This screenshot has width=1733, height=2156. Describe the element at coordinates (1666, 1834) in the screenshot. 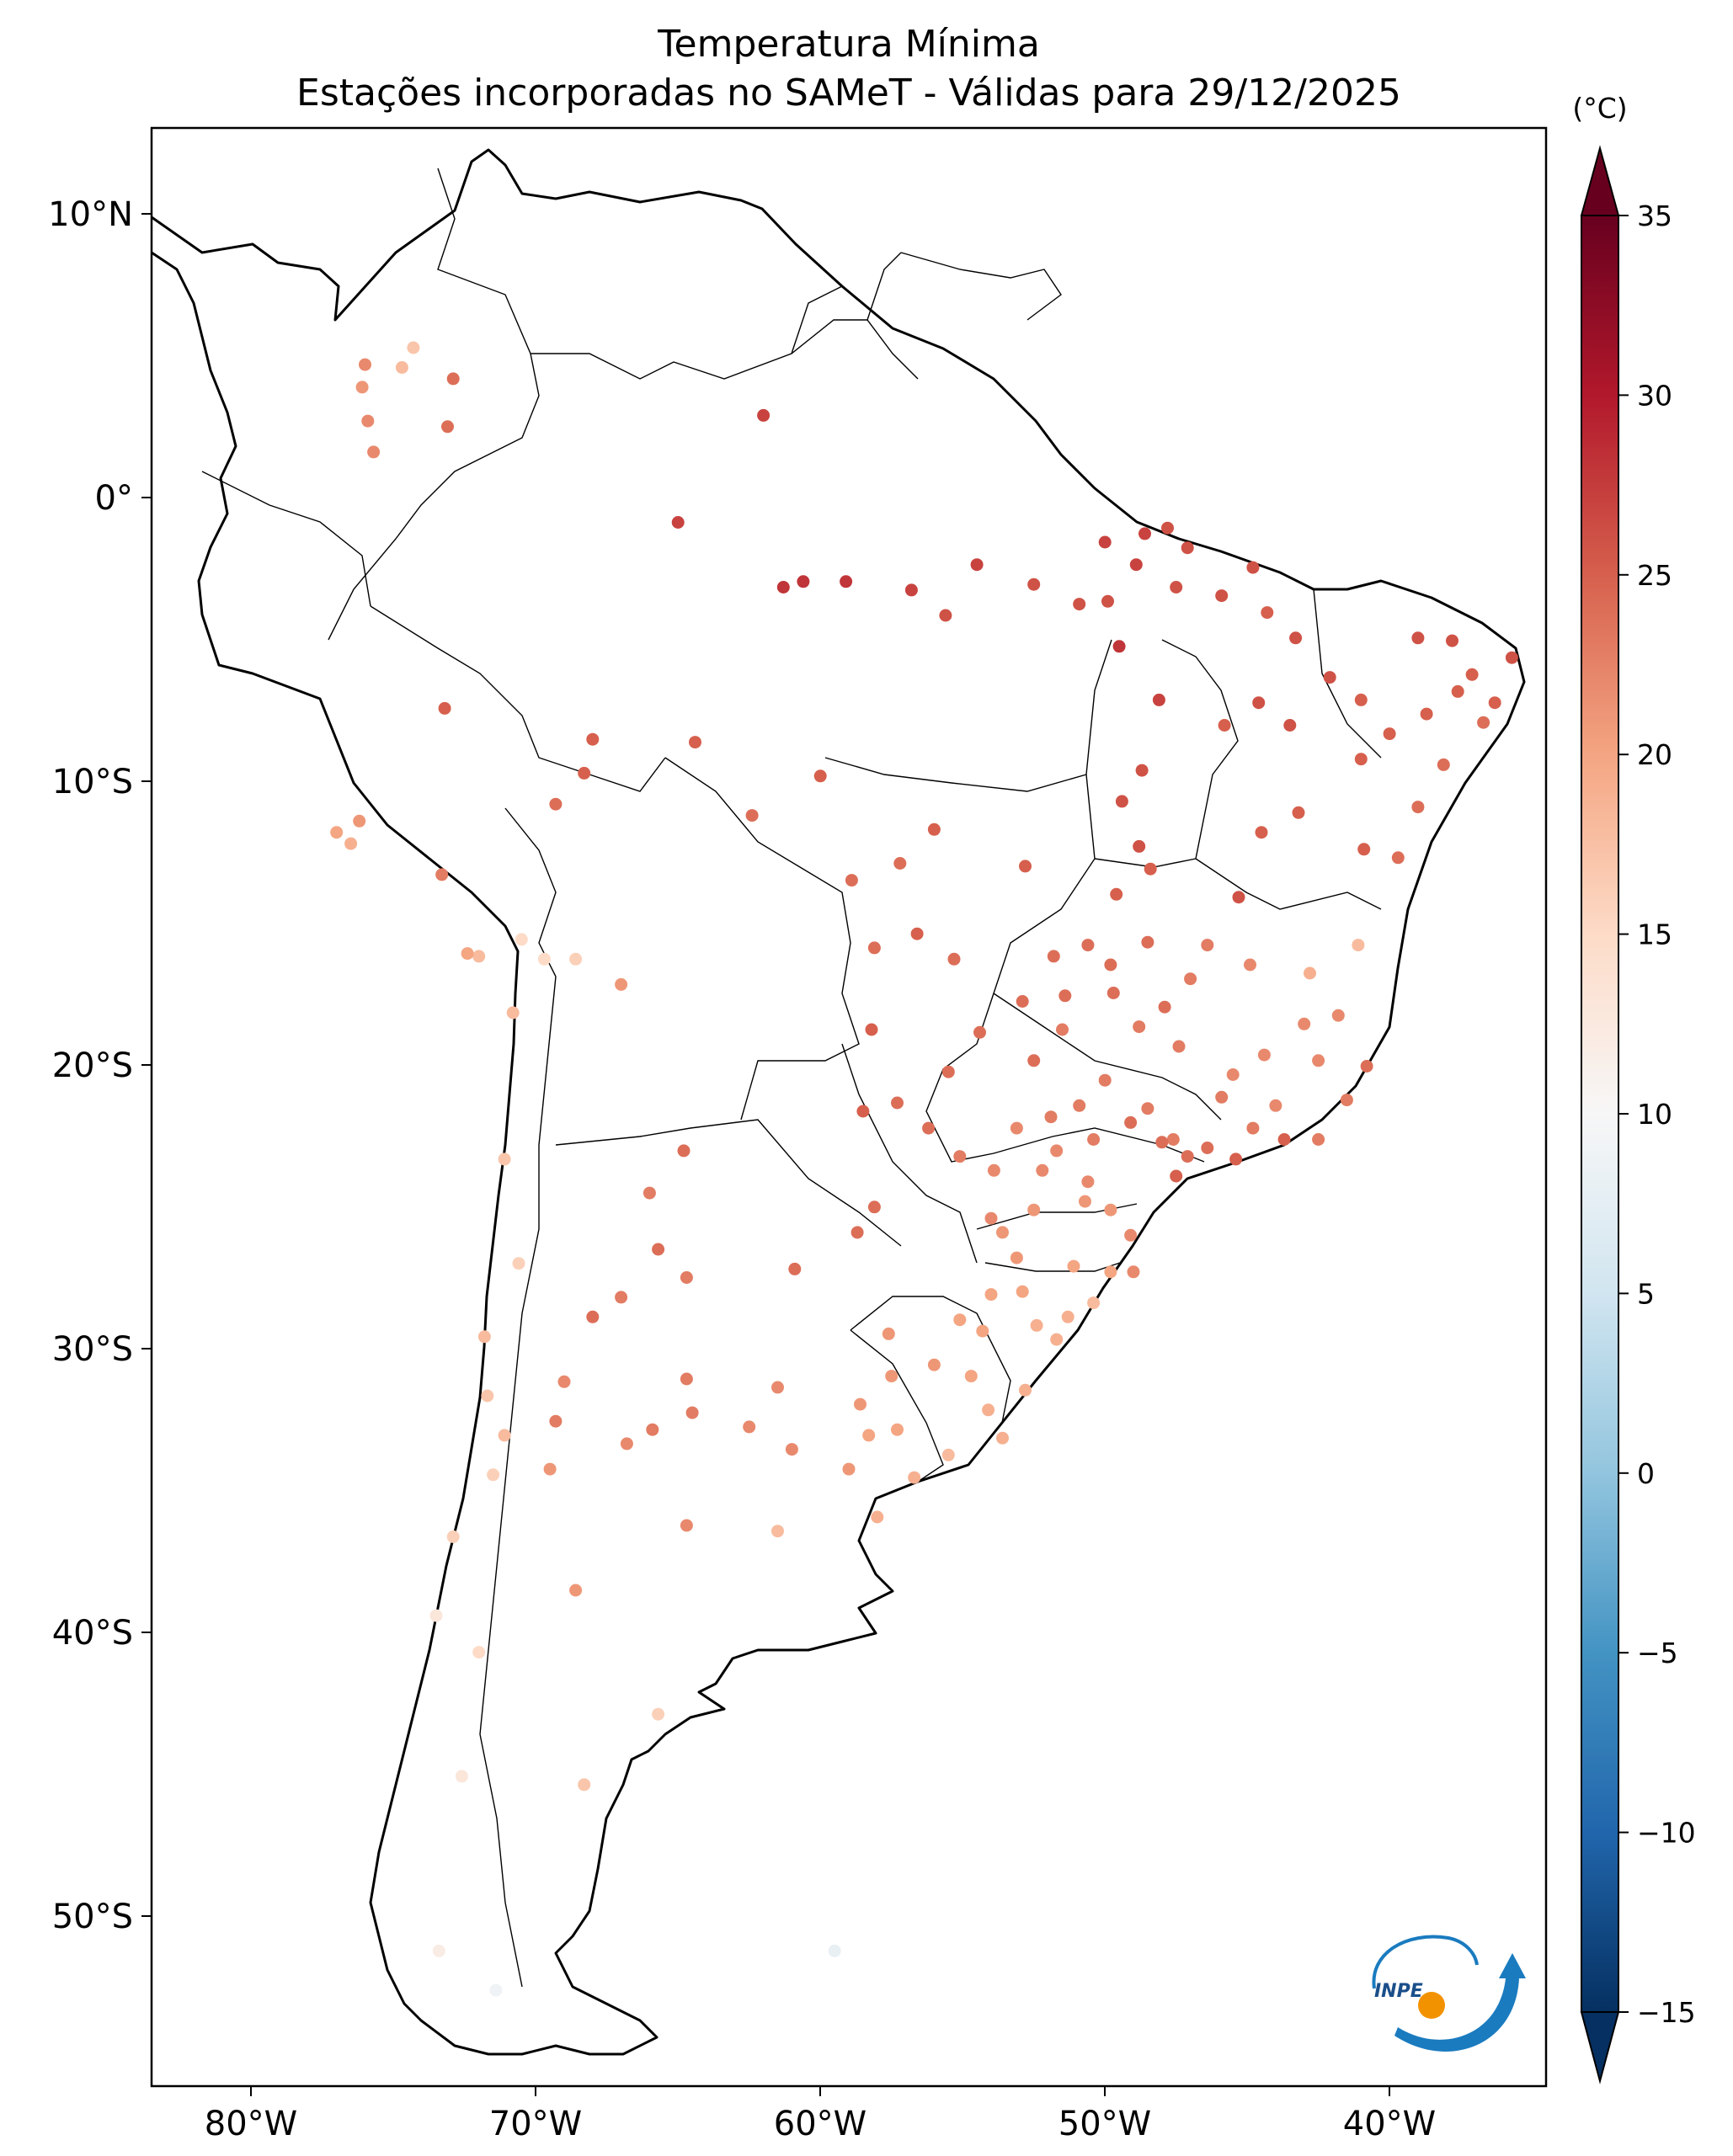

I see `colorbar-tick-label: −10` at that location.